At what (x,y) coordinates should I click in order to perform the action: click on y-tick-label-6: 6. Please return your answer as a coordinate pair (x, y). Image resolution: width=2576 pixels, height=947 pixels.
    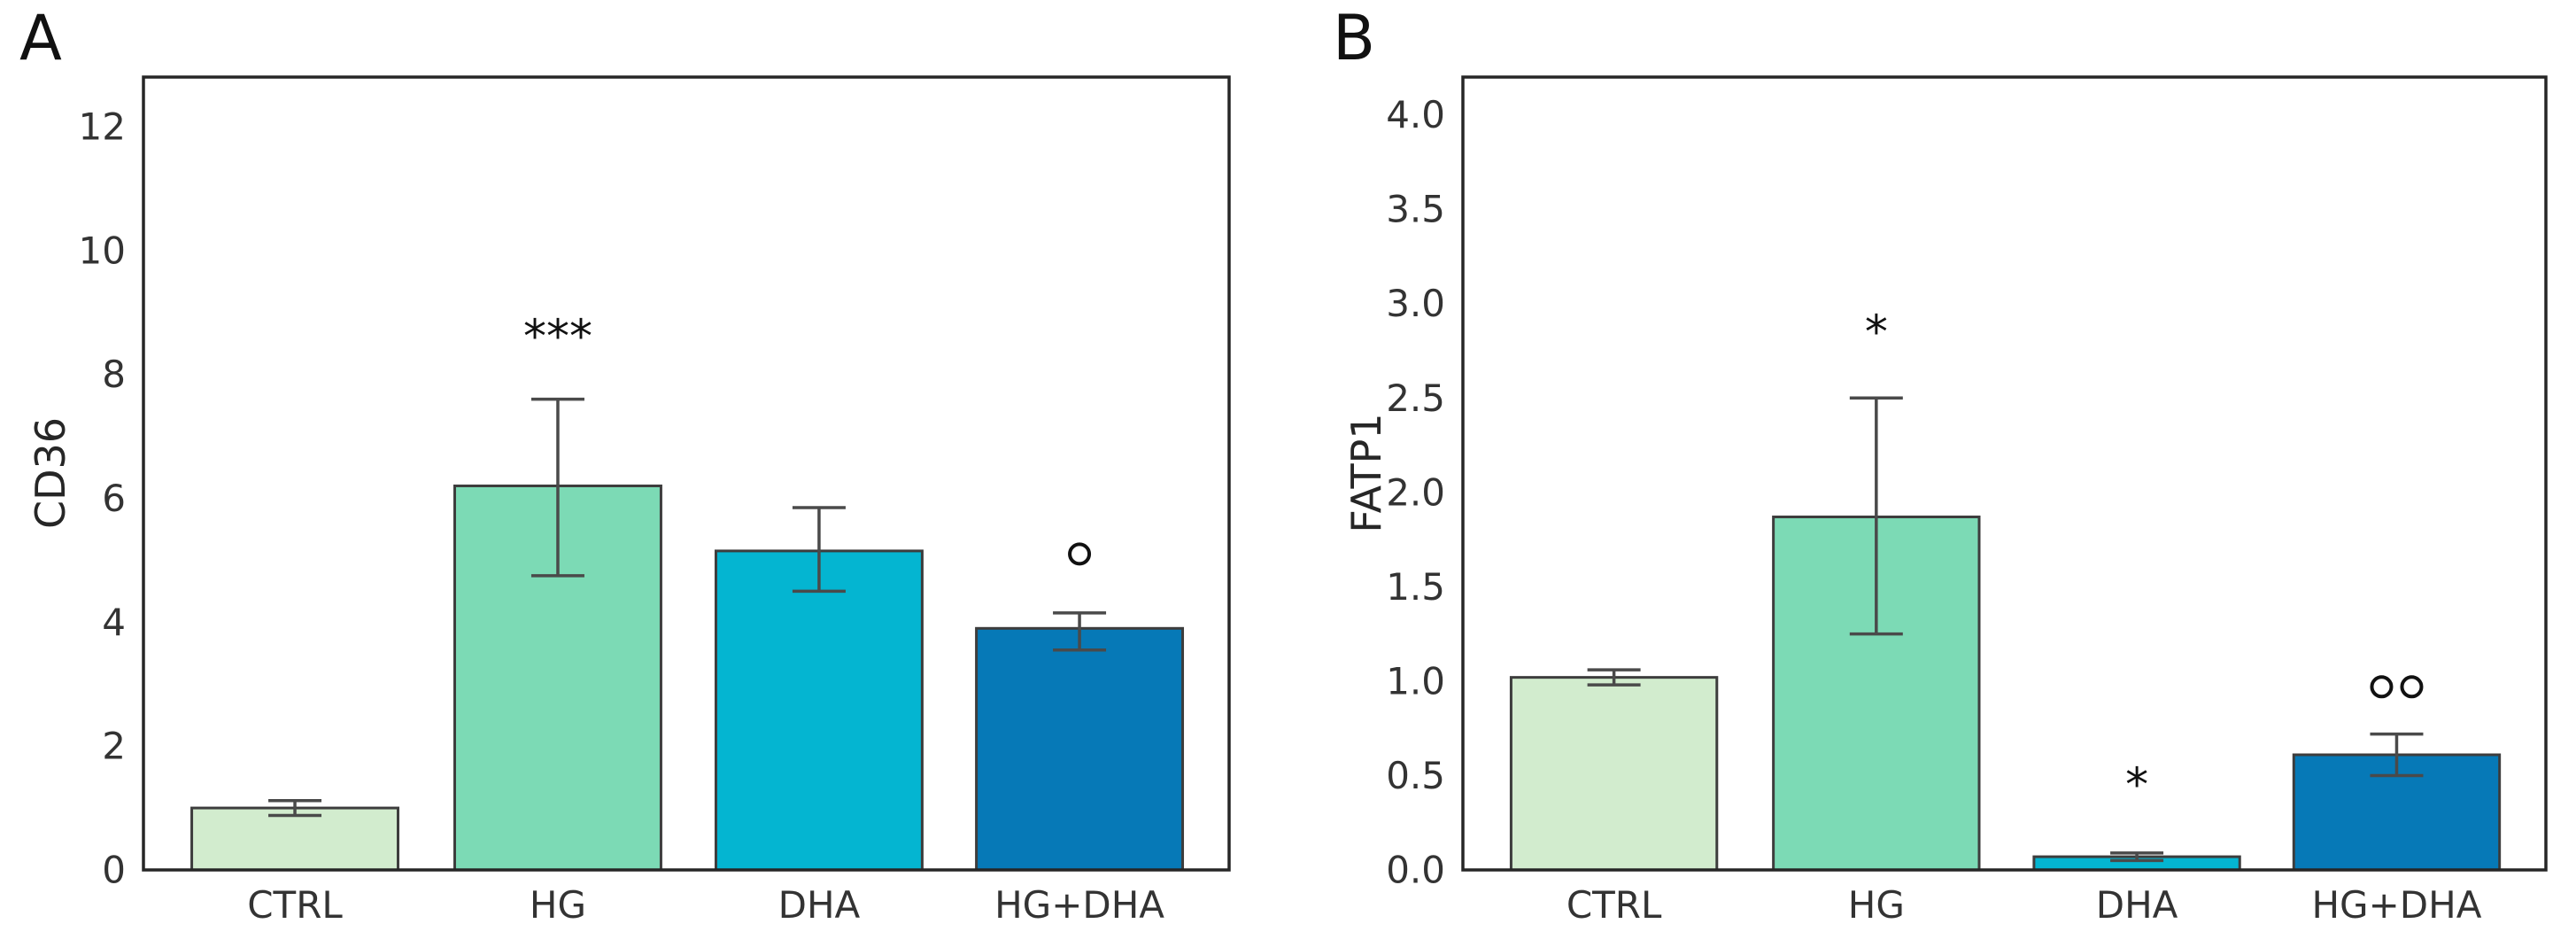
    Looking at the image, I should click on (114, 498).